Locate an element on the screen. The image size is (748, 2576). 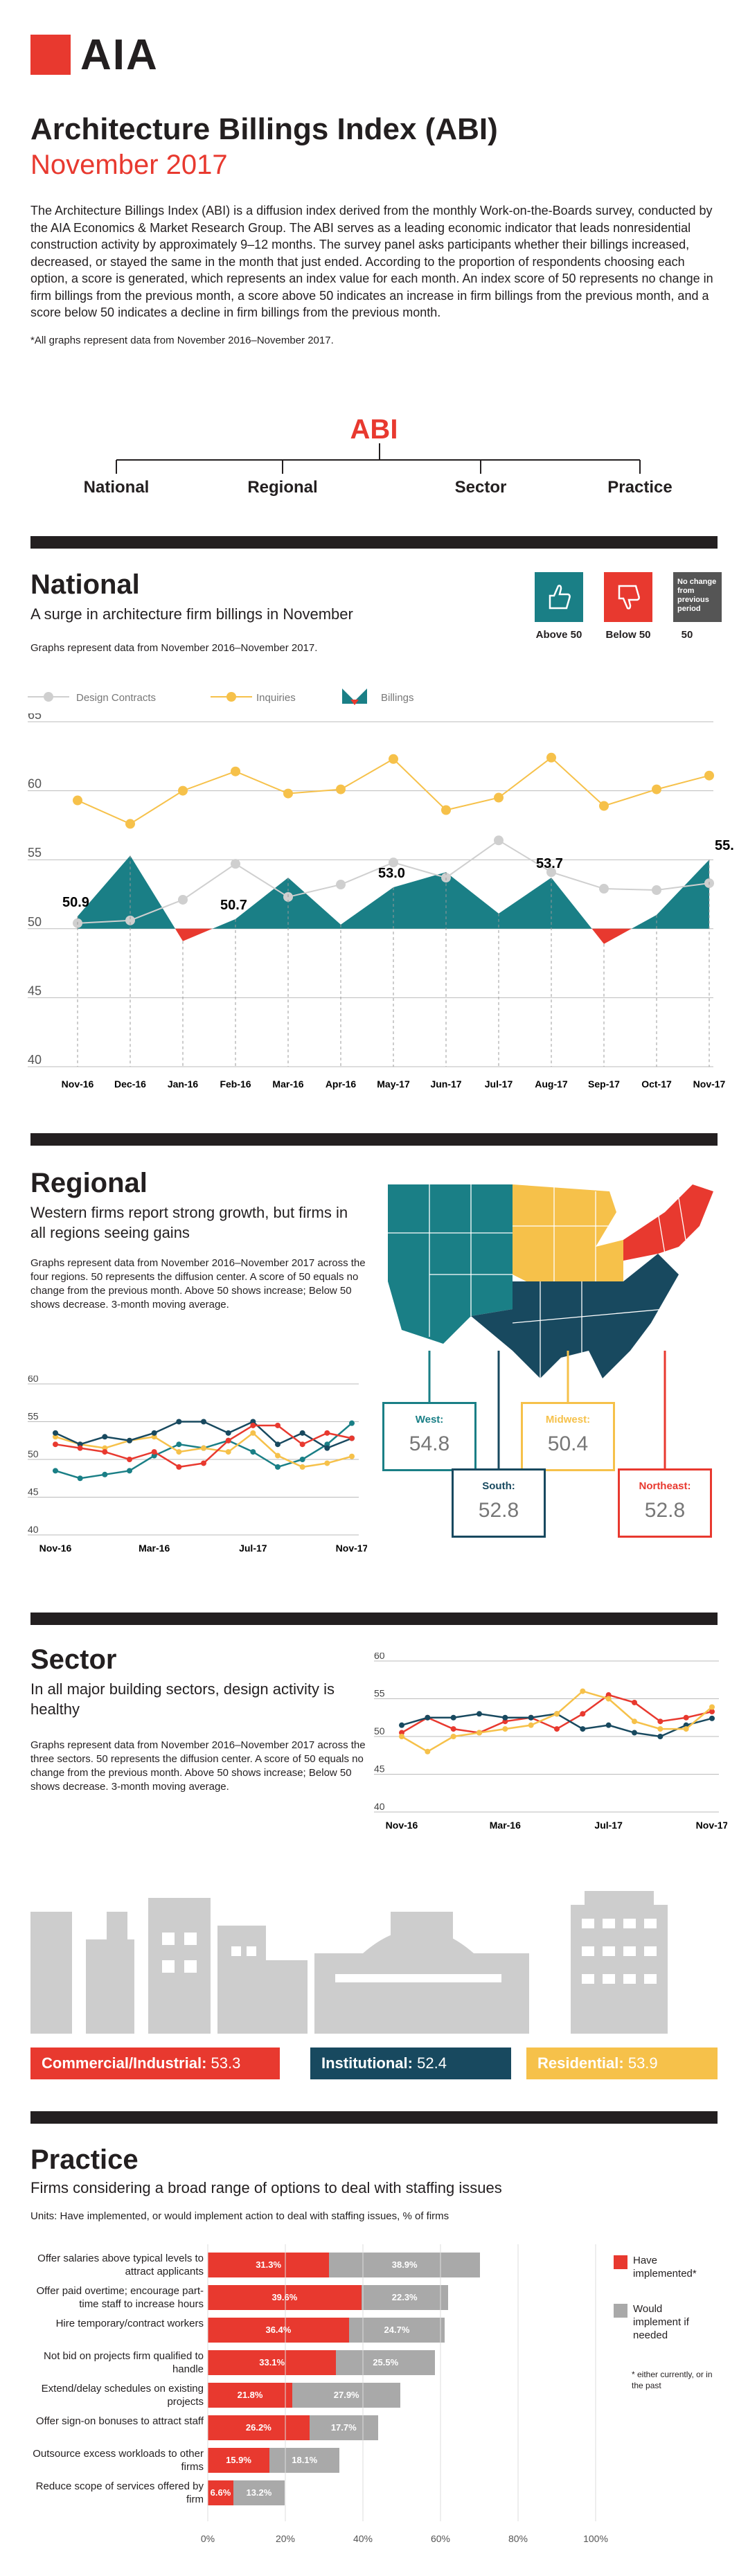
practice-bar-would: 24.7% is located at coordinates (396, 2330).